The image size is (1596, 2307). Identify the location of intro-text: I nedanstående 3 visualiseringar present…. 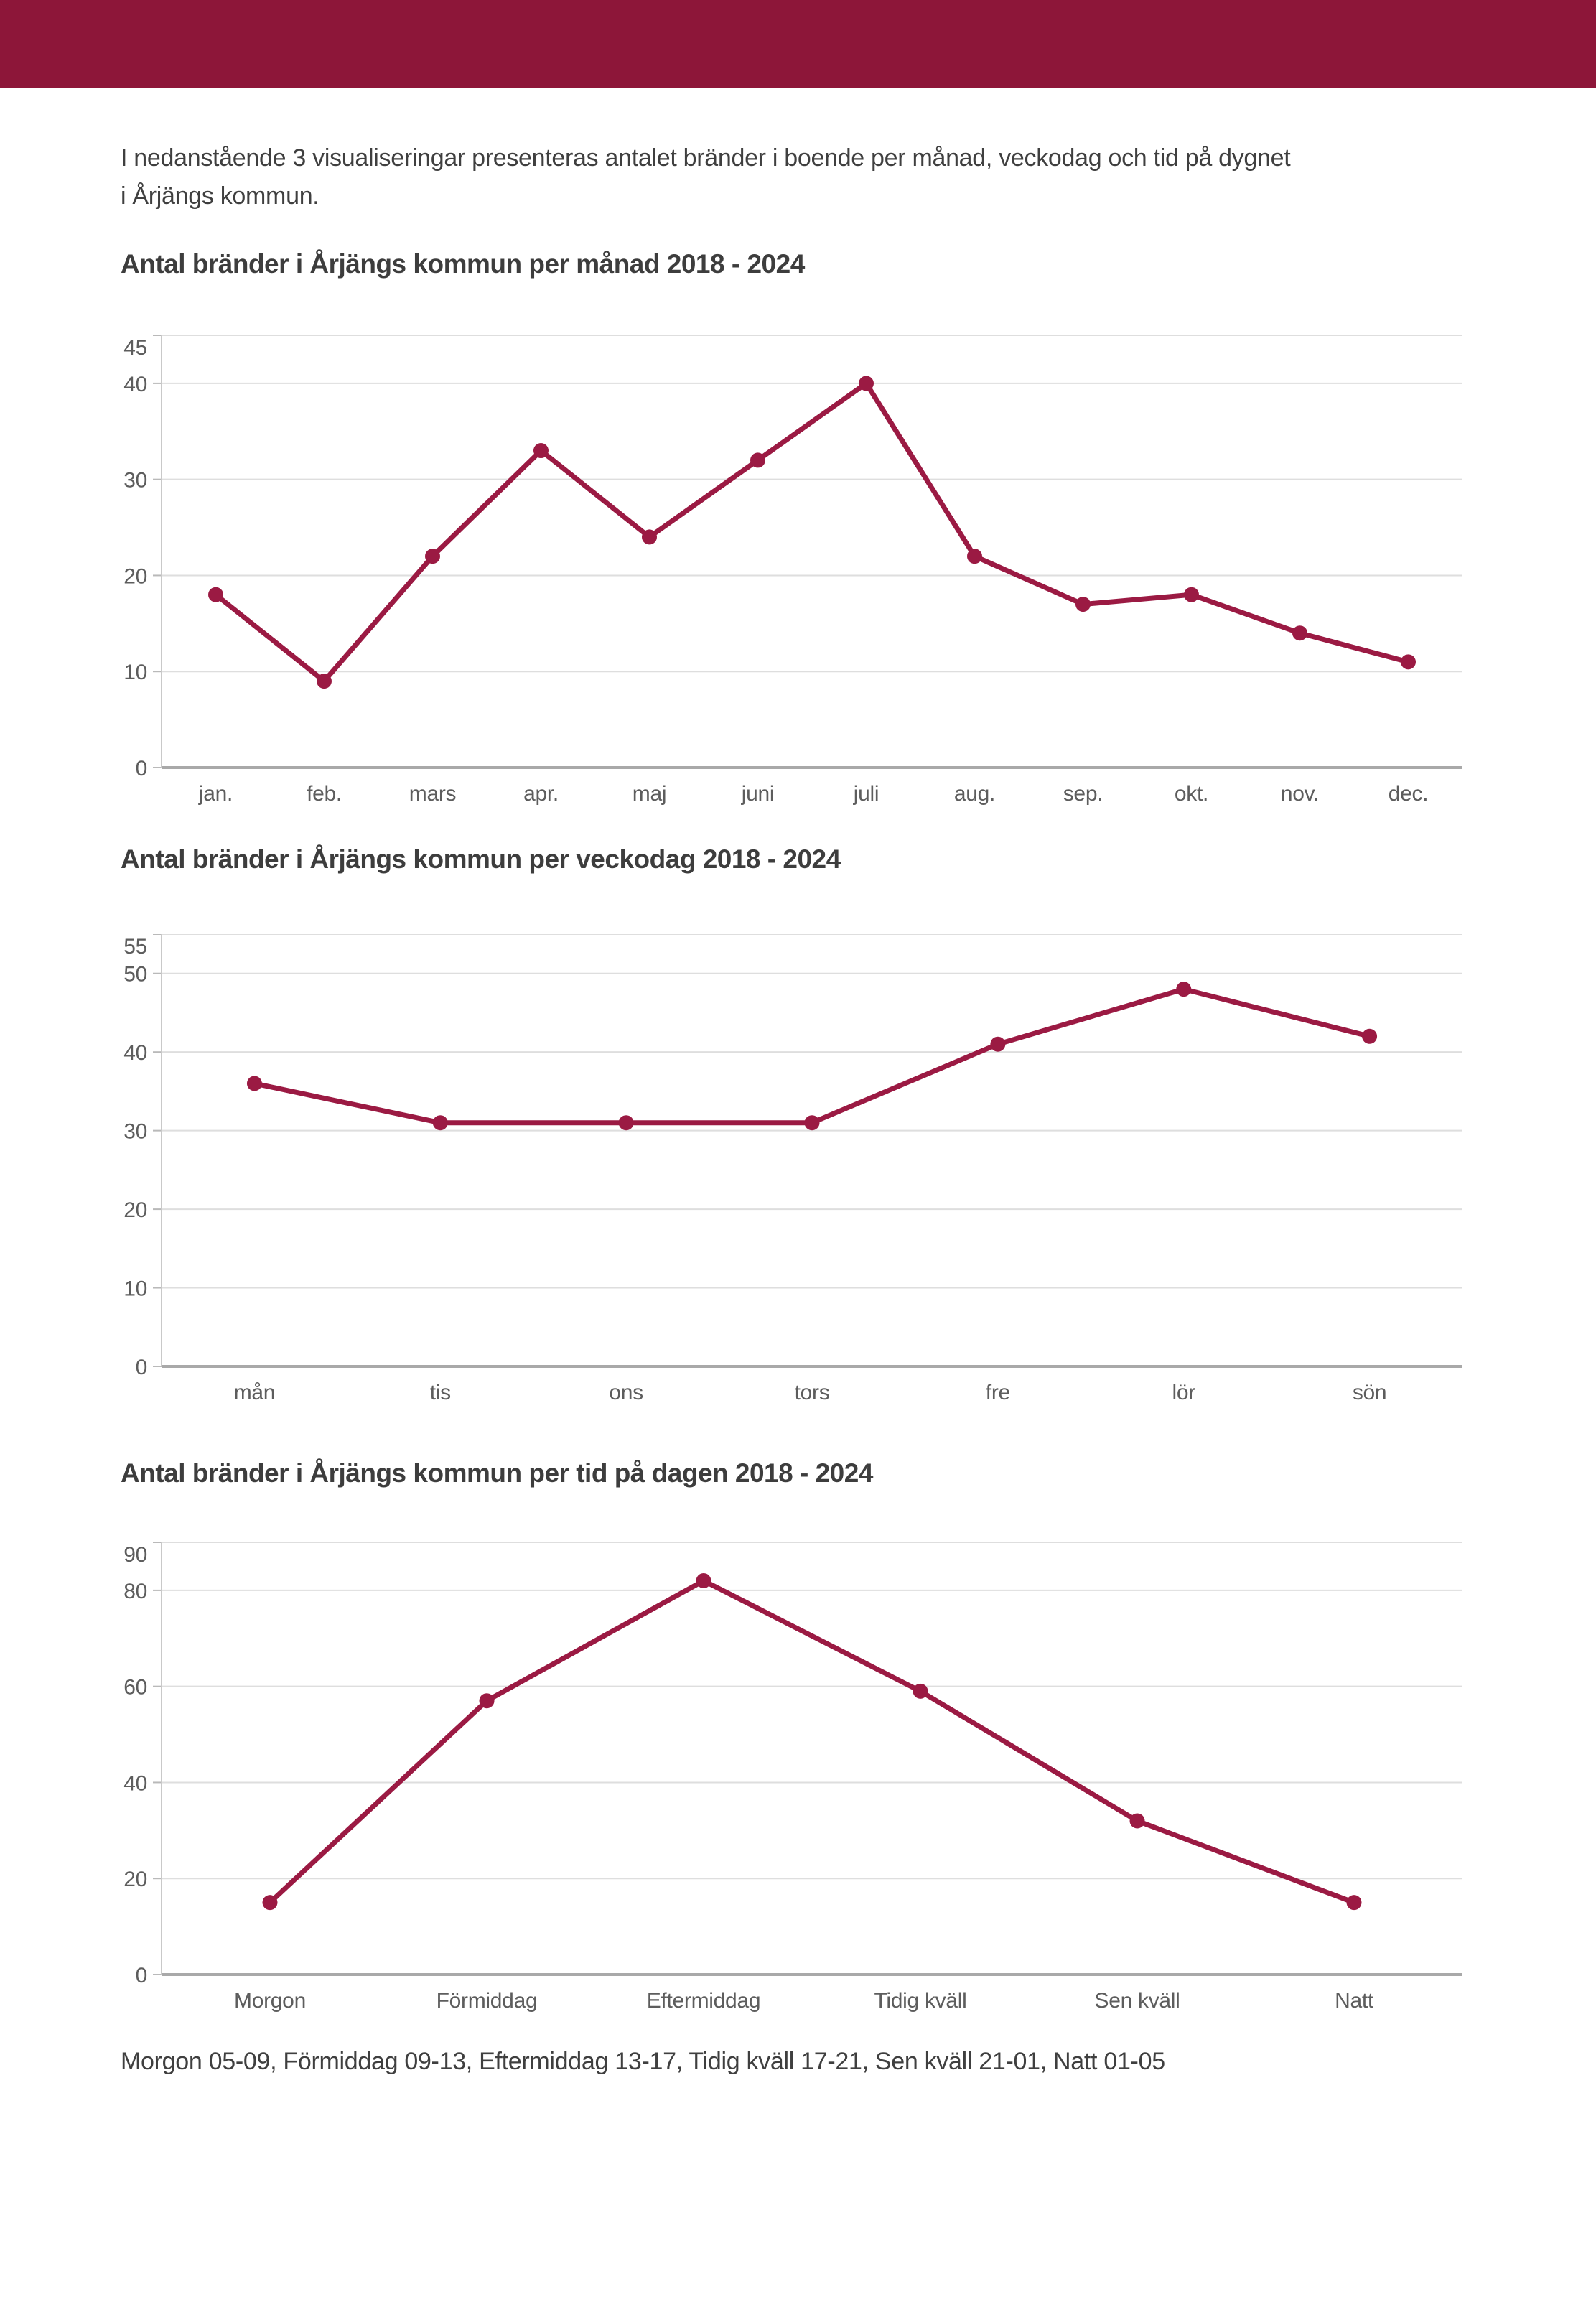
(794, 177).